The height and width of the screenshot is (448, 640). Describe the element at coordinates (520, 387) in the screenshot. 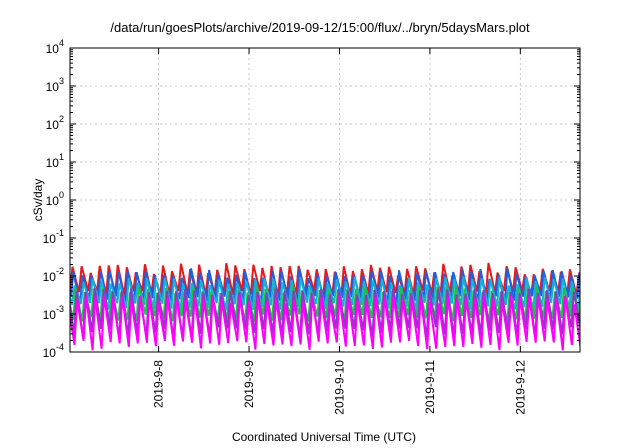

I see `x-tick-label: 2019-9-12` at that location.